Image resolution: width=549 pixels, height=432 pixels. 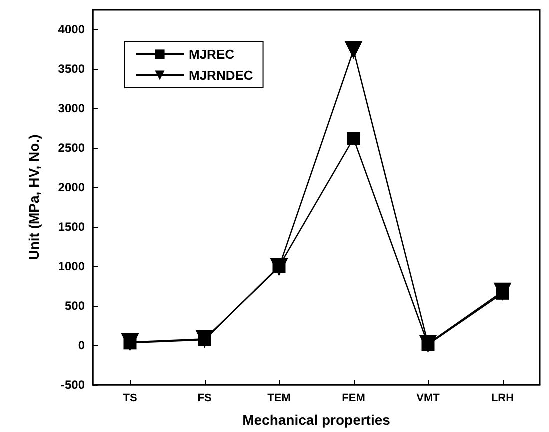 I want to click on x-tick-label: FS, so click(x=205, y=398).